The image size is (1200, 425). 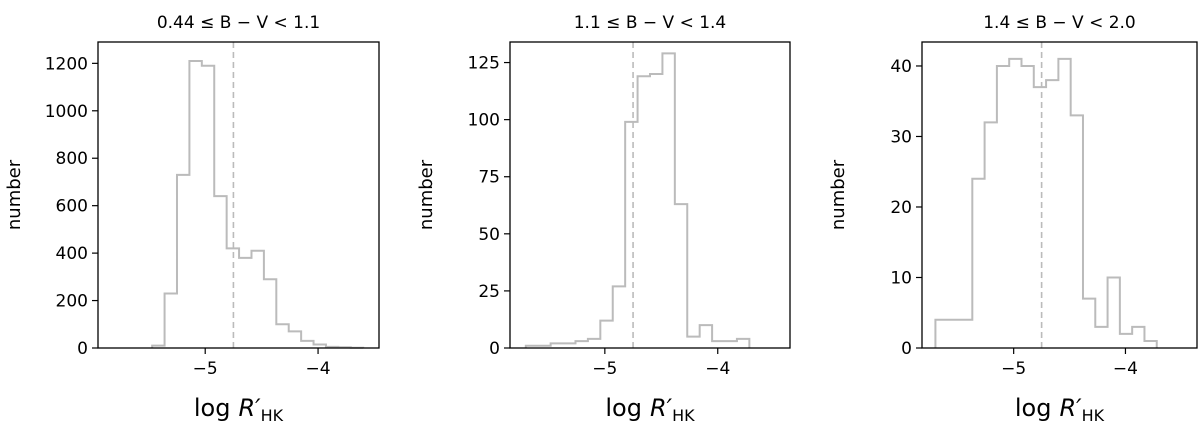 What do you see at coordinates (901, 67) in the screenshot?
I see `y-tick-label: 40` at bounding box center [901, 67].